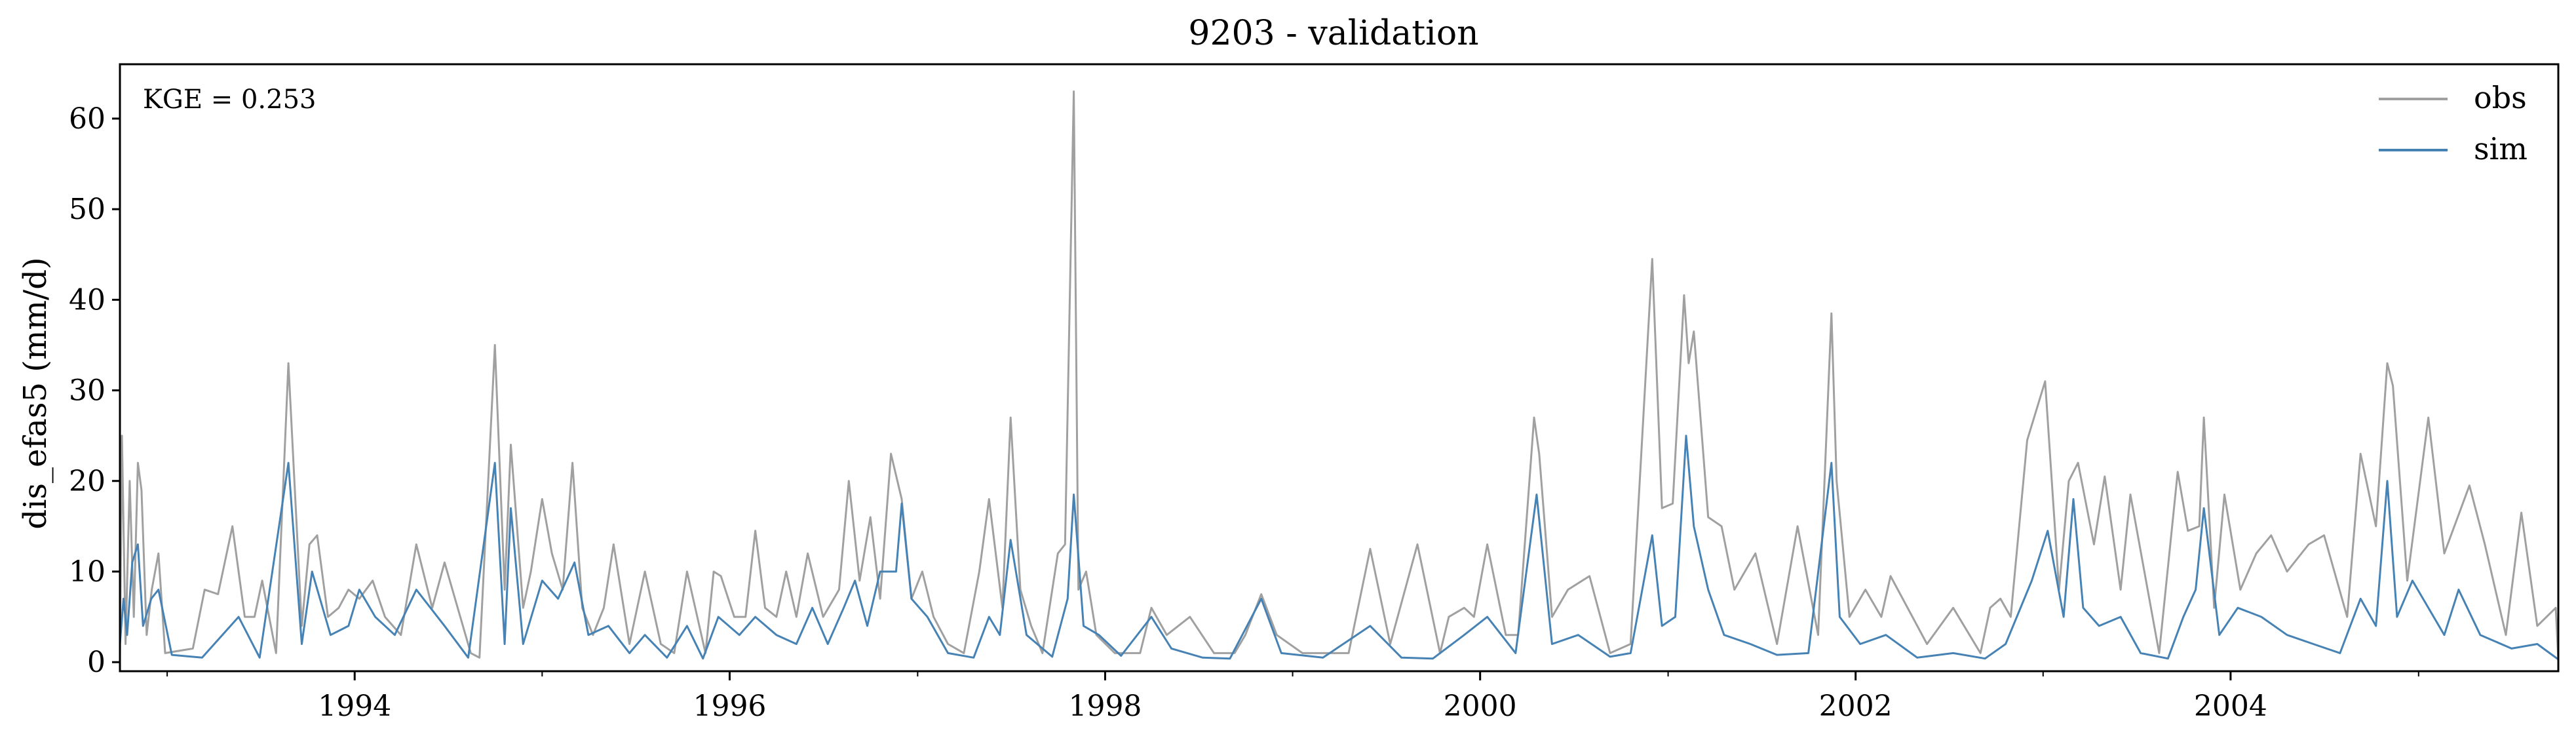  Describe the element at coordinates (1292, 697) in the screenshot. I see `x-axis: 1994 1996 1998 2000 2002 2004` at that location.